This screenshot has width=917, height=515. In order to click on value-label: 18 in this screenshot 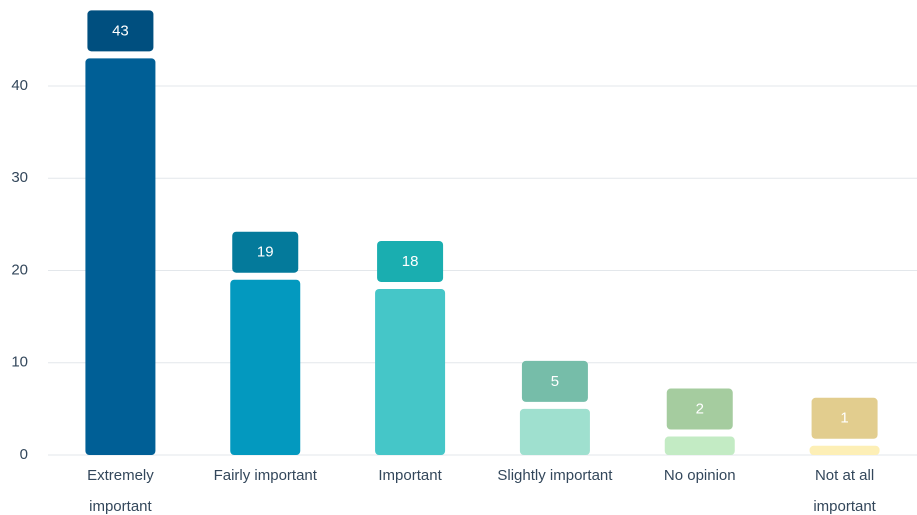, I will do `click(410, 261)`.